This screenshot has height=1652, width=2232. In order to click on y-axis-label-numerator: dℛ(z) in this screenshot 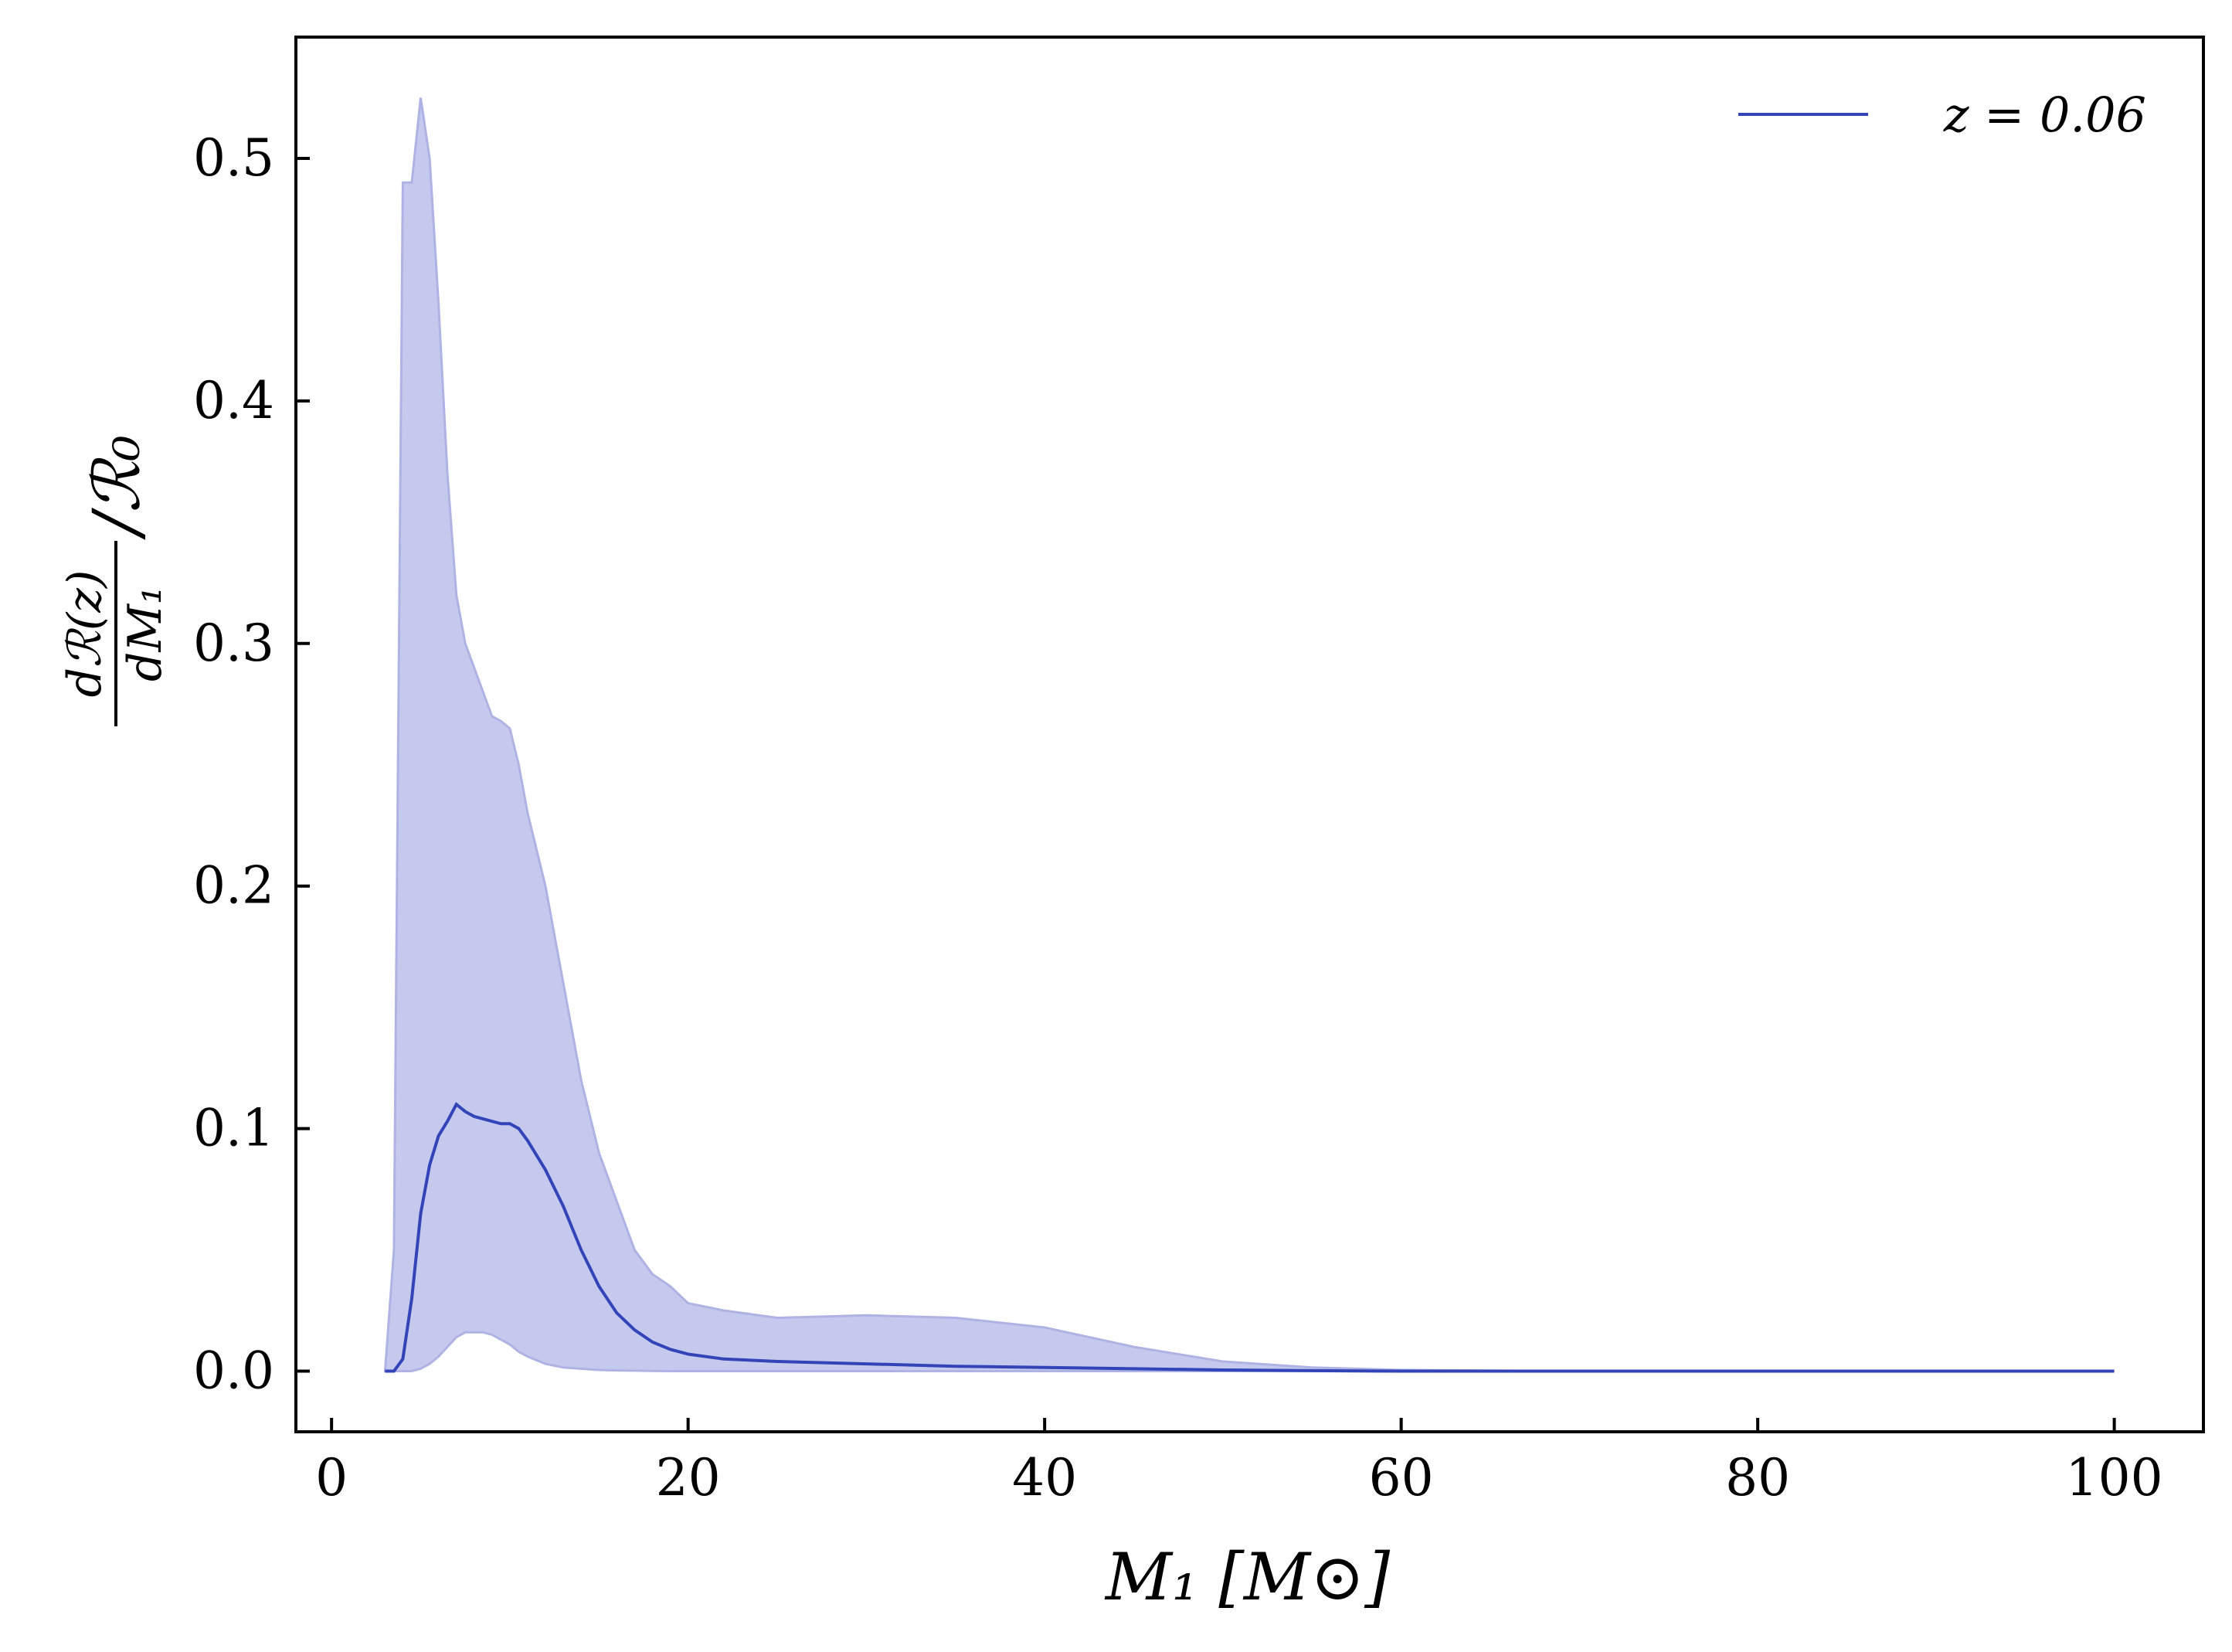, I will do `click(85, 634)`.